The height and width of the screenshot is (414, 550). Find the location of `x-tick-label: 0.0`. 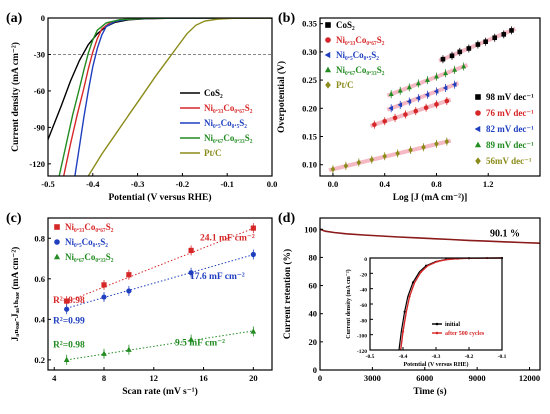

x-tick-label: 0.0 is located at coordinates (272, 184).